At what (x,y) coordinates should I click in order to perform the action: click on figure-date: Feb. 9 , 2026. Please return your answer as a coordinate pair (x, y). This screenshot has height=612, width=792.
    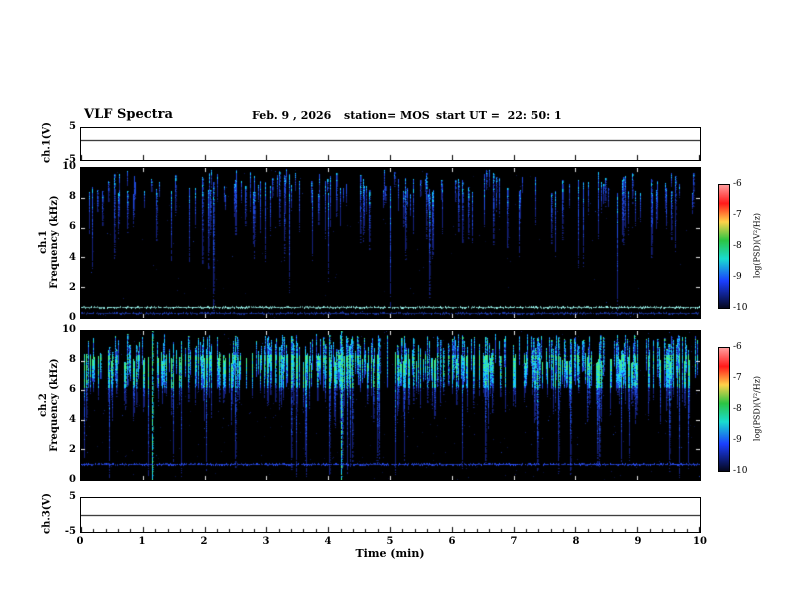
    Looking at the image, I should click on (292, 115).